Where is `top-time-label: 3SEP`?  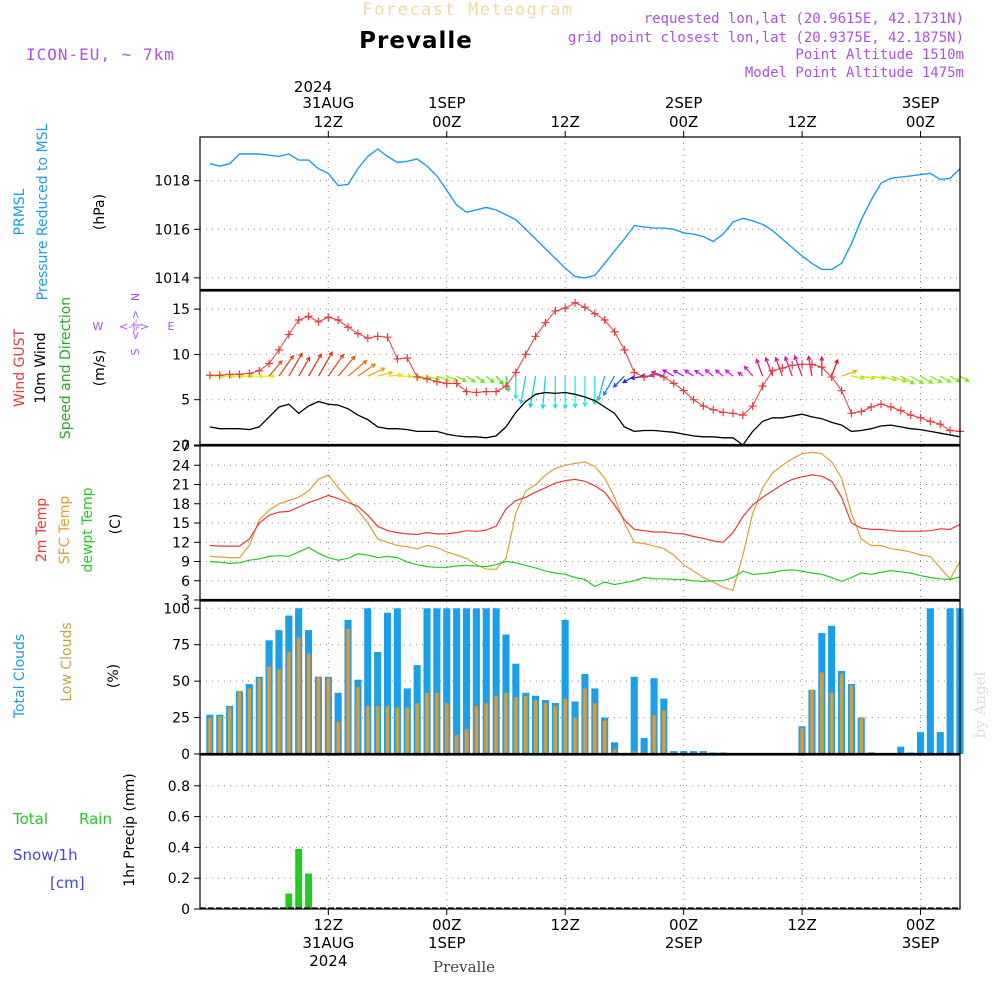 top-time-label: 3SEP is located at coordinates (921, 103).